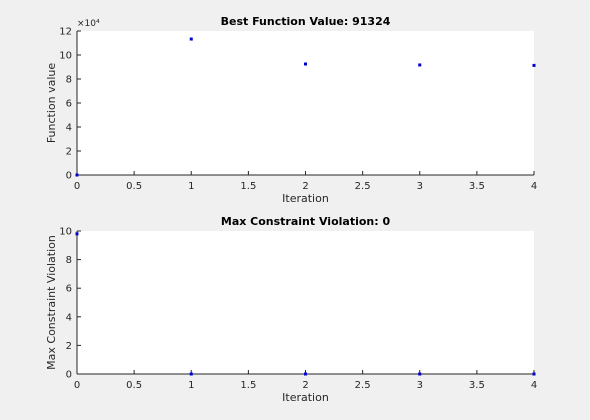 The image size is (590, 420). I want to click on y-tick-label: 12, so click(65, 32).